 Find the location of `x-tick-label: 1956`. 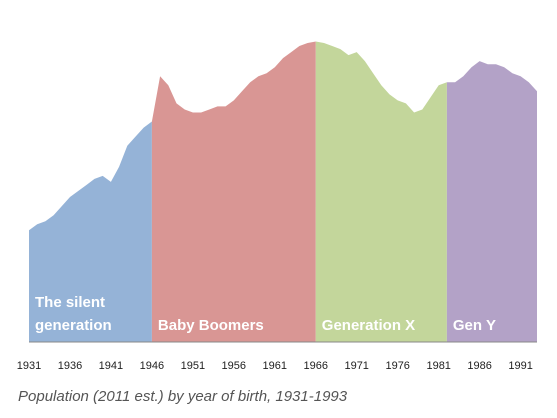

x-tick-label: 1956 is located at coordinates (234, 366).